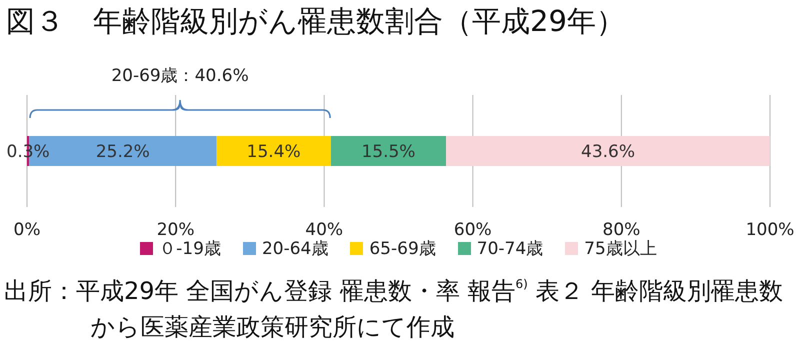  I want to click on legend-label: ０-19歳, so click(190, 249).